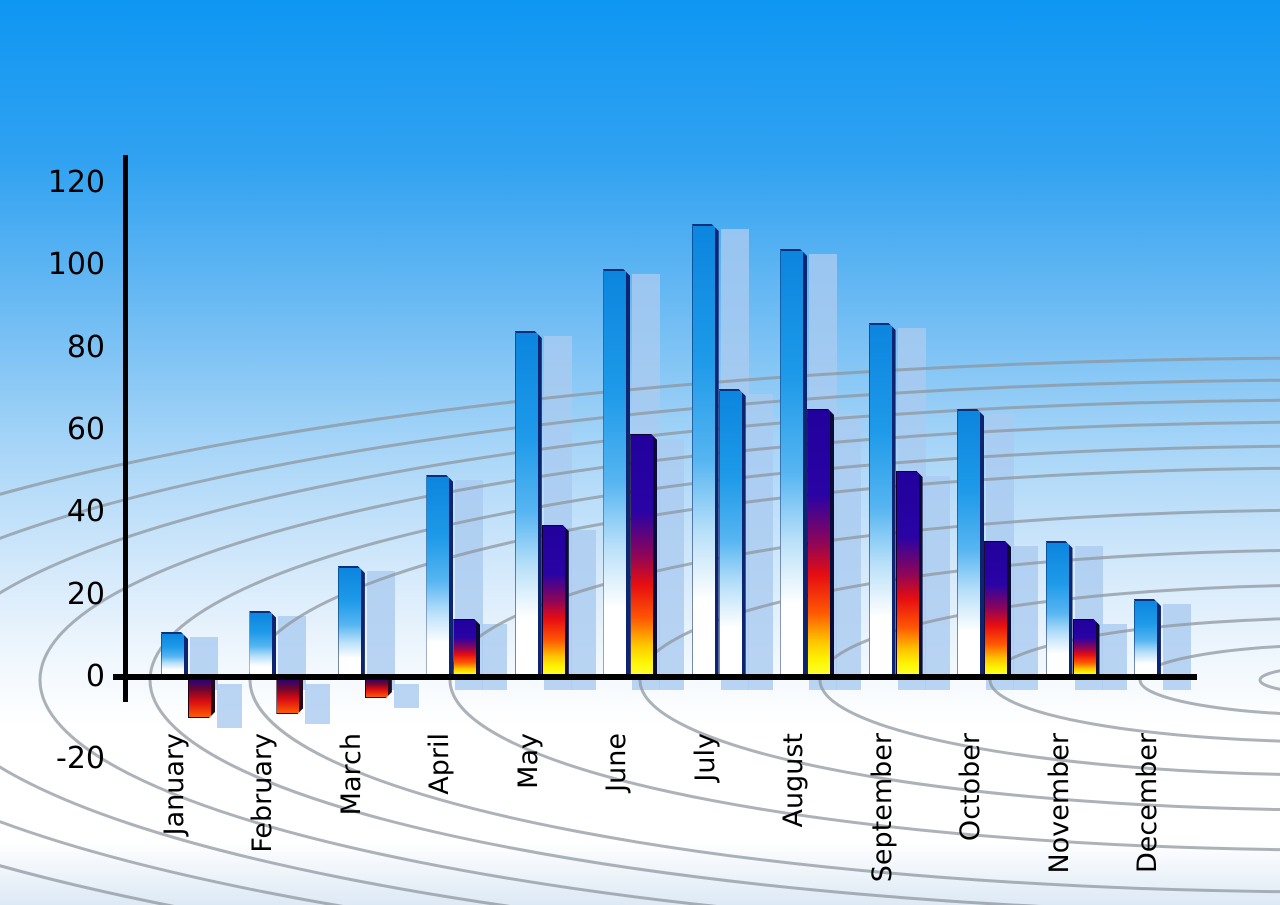 This screenshot has width=1280, height=905. Describe the element at coordinates (76, 182) in the screenshot. I see `y-tick-label-120: 120` at that location.